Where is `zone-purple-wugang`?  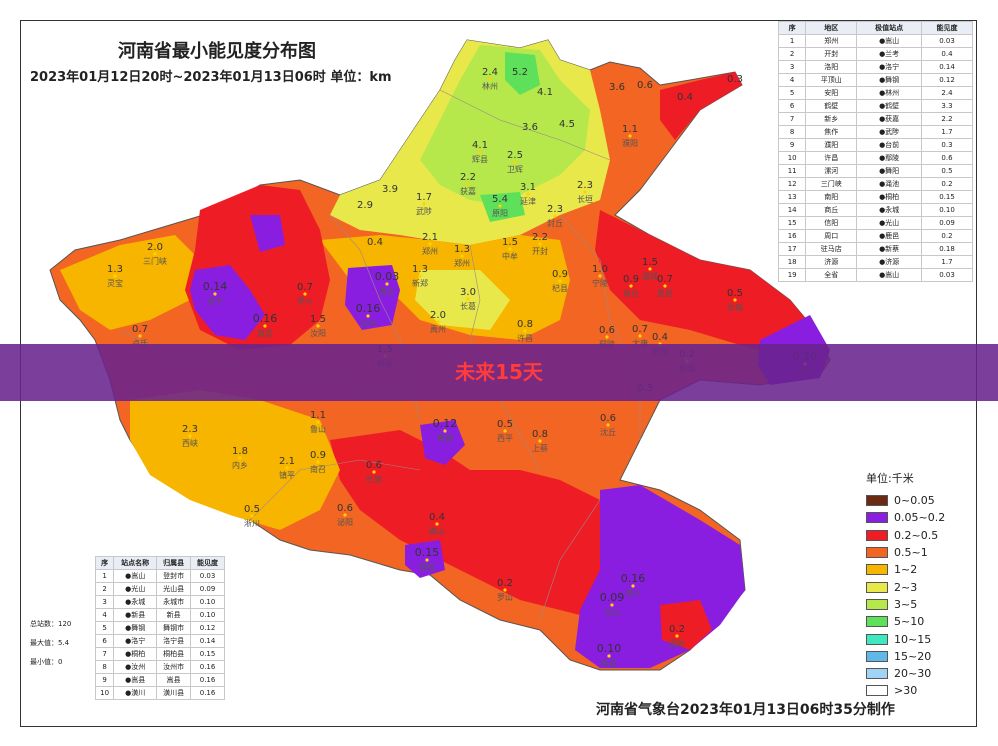
zone-purple-wugang is located at coordinates (442, 442).